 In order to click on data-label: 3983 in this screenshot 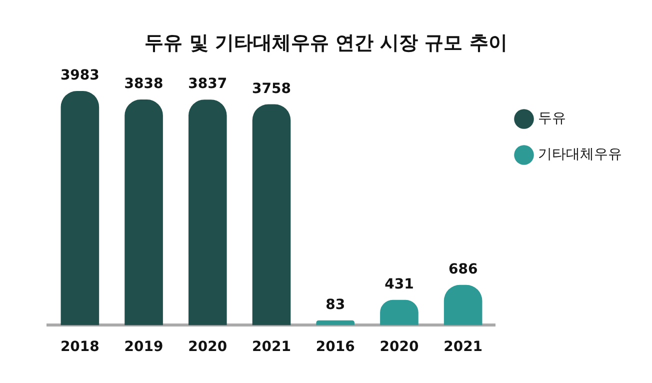, I will do `click(80, 76)`.